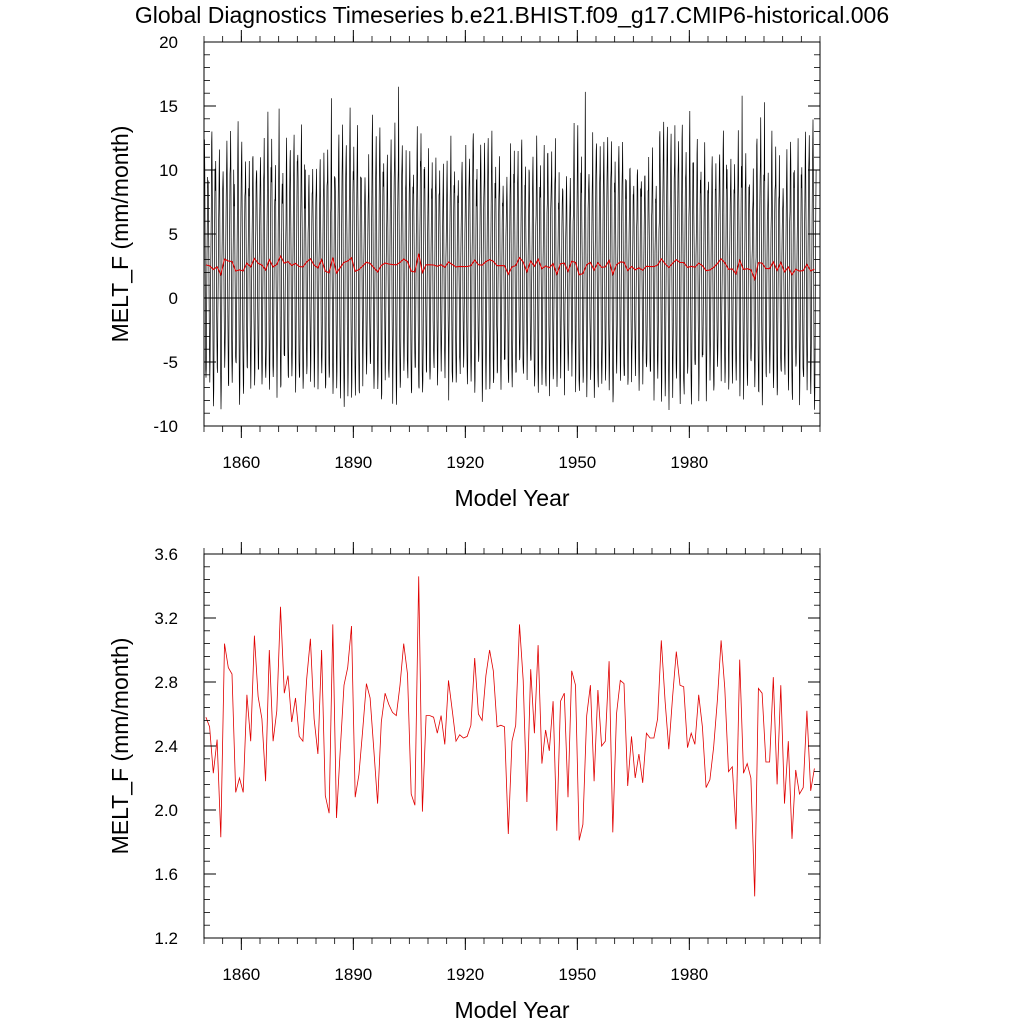  Describe the element at coordinates (166, 554) in the screenshot. I see `y-tick-label: 3.6` at that location.